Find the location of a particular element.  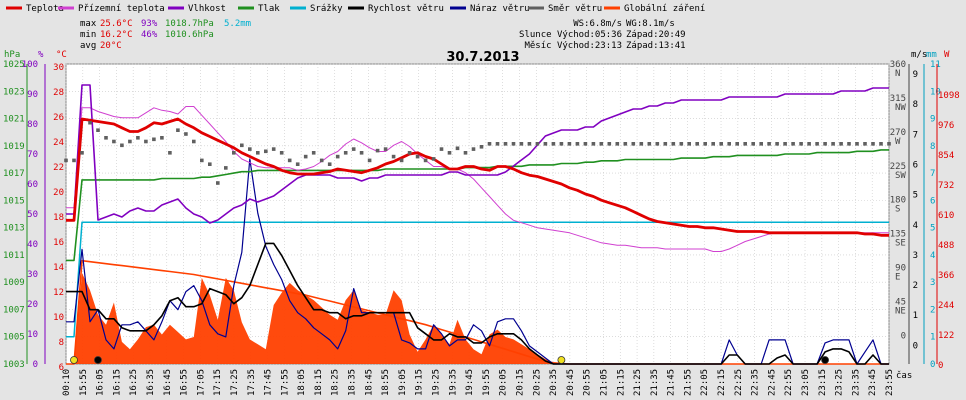

tick-degc: 20 is located at coordinates (58, 193).